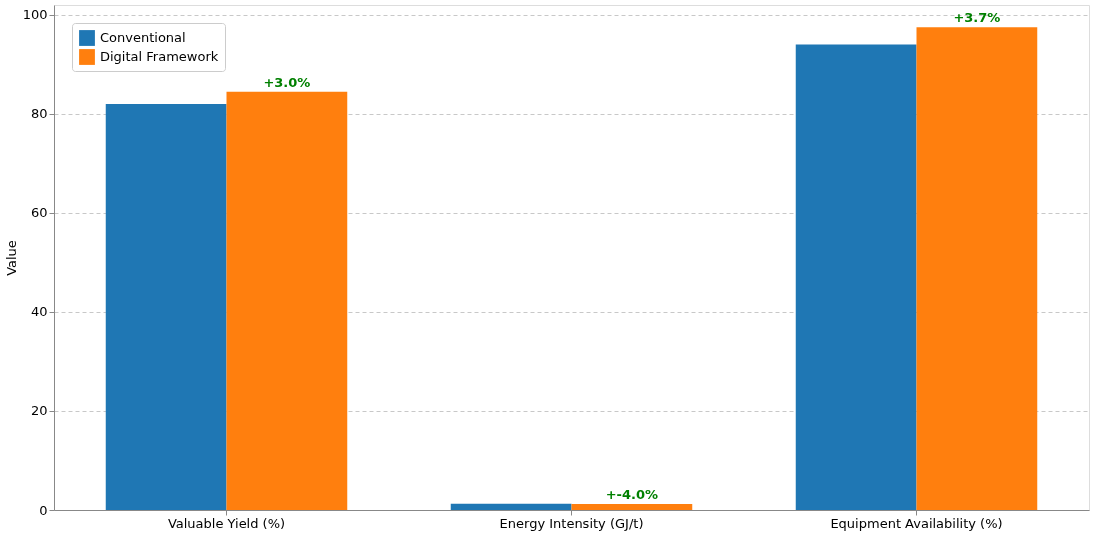  What do you see at coordinates (35, 15) in the screenshot?
I see `y-tick-label: 100` at bounding box center [35, 15].